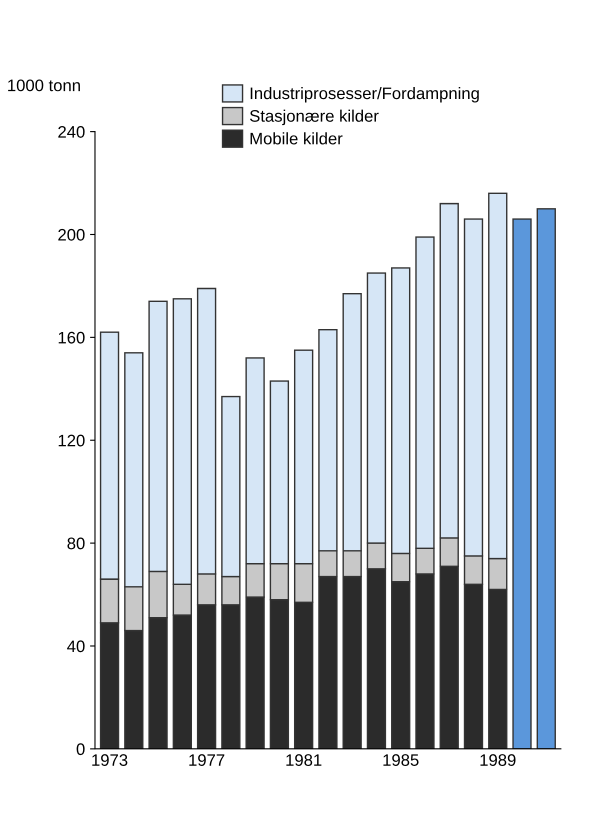 Image resolution: width=605 pixels, height=833 pixels. What do you see at coordinates (364, 94) in the screenshot?
I see `legend-label: Industriprosesser/Fordampning` at bounding box center [364, 94].